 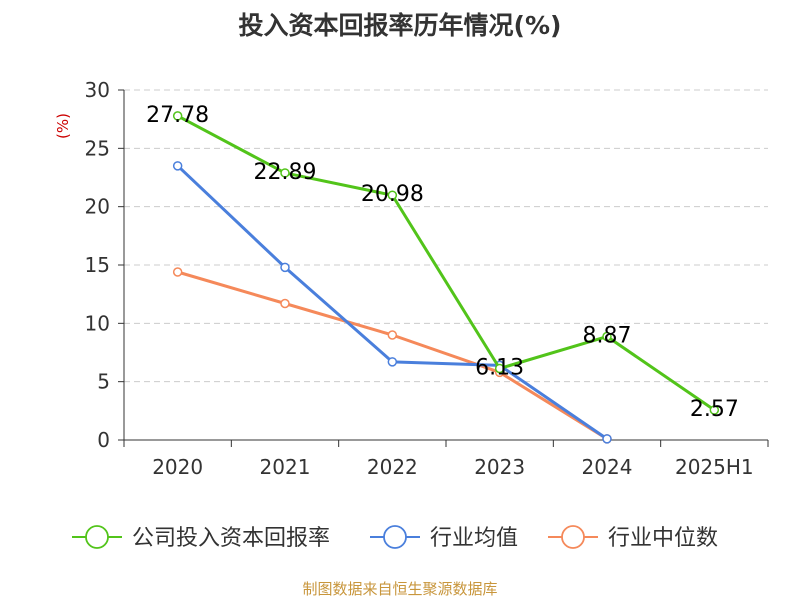 I want to click on y-tick-label: 0, so click(x=103, y=440).